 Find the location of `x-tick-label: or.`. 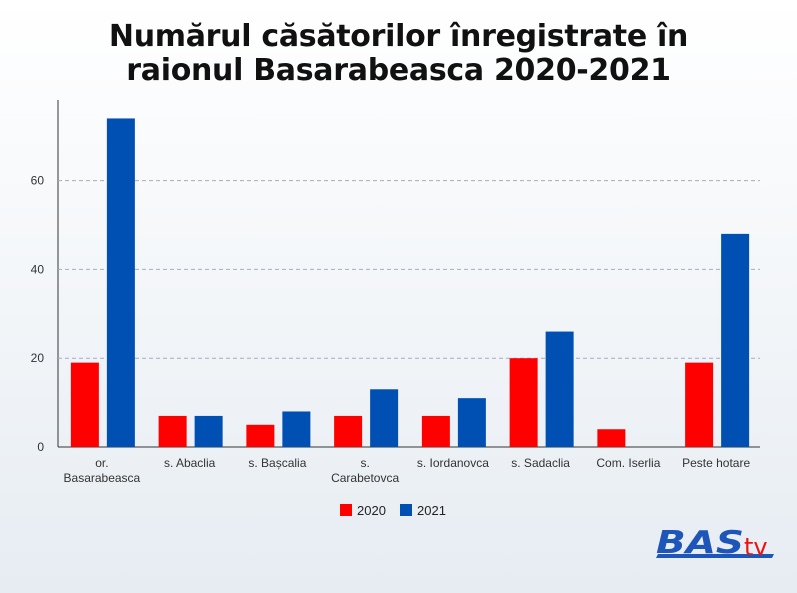

x-tick-label: or. is located at coordinates (101, 463).